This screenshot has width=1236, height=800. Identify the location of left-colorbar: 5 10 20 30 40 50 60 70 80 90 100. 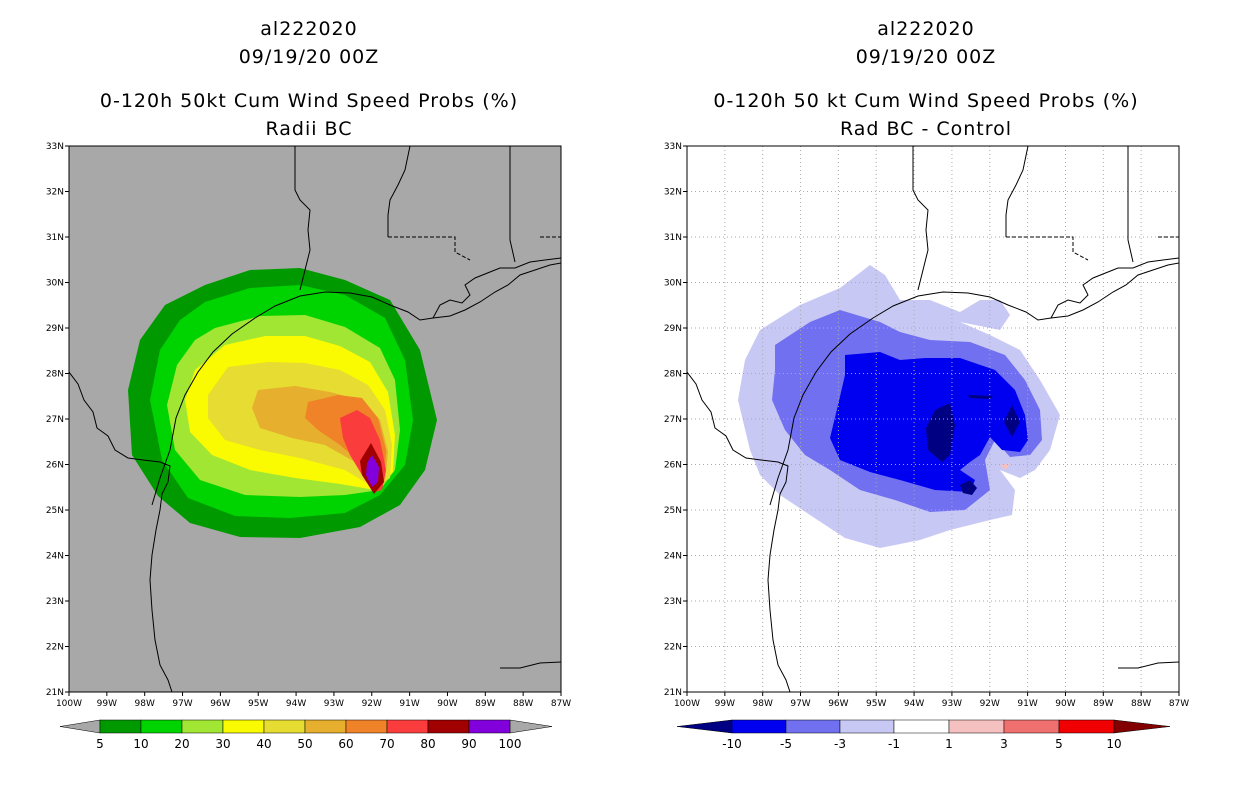
(306, 735).